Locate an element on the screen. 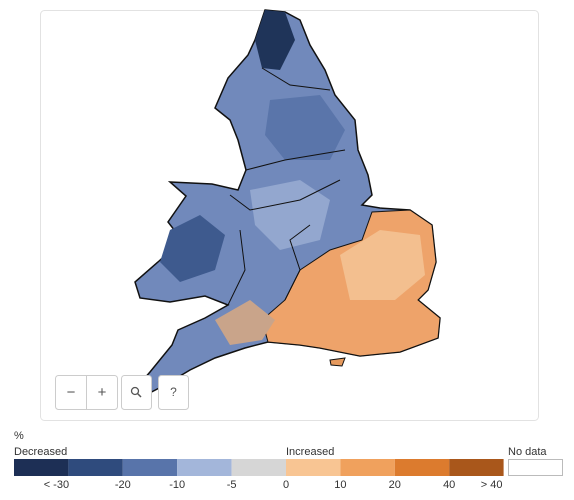  east-region-patch is located at coordinates (382, 265).